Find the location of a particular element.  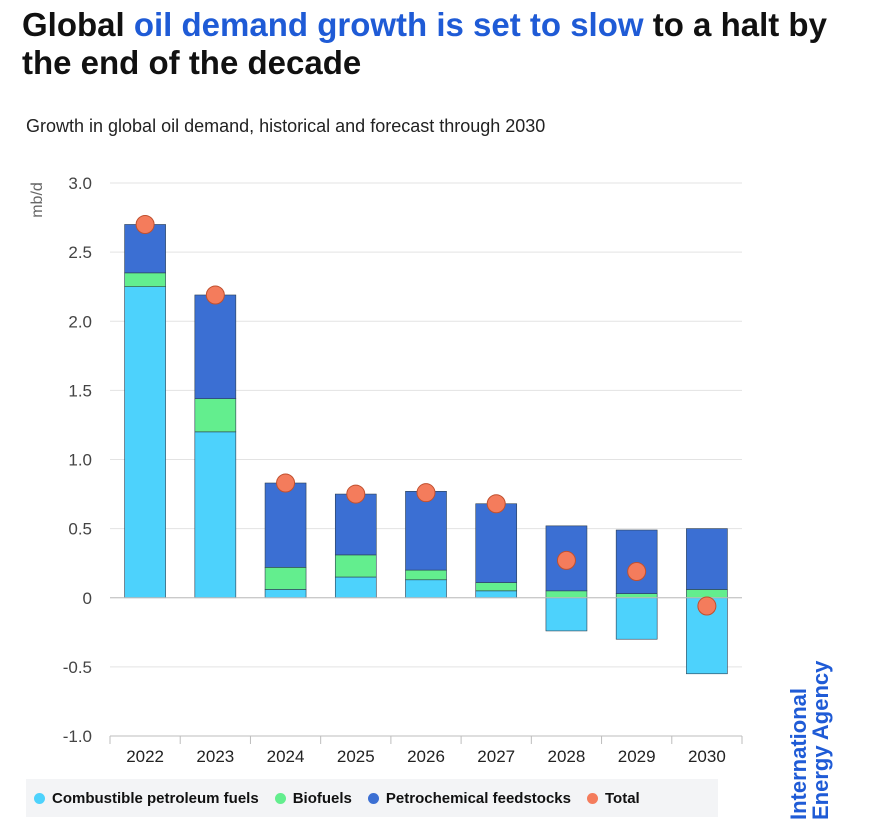

bar-biofuels-2023 is located at coordinates (215, 415).